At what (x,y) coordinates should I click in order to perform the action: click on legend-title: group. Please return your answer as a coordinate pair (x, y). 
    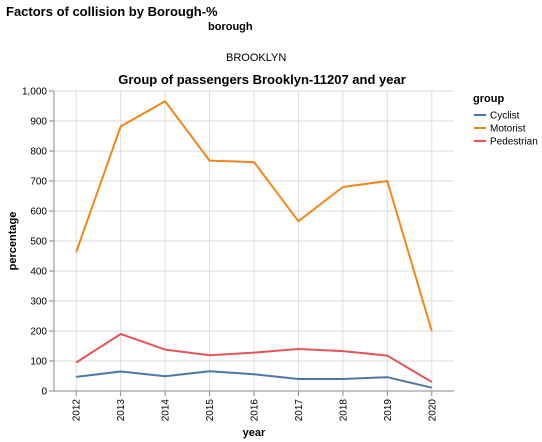
    Looking at the image, I should click on (488, 99).